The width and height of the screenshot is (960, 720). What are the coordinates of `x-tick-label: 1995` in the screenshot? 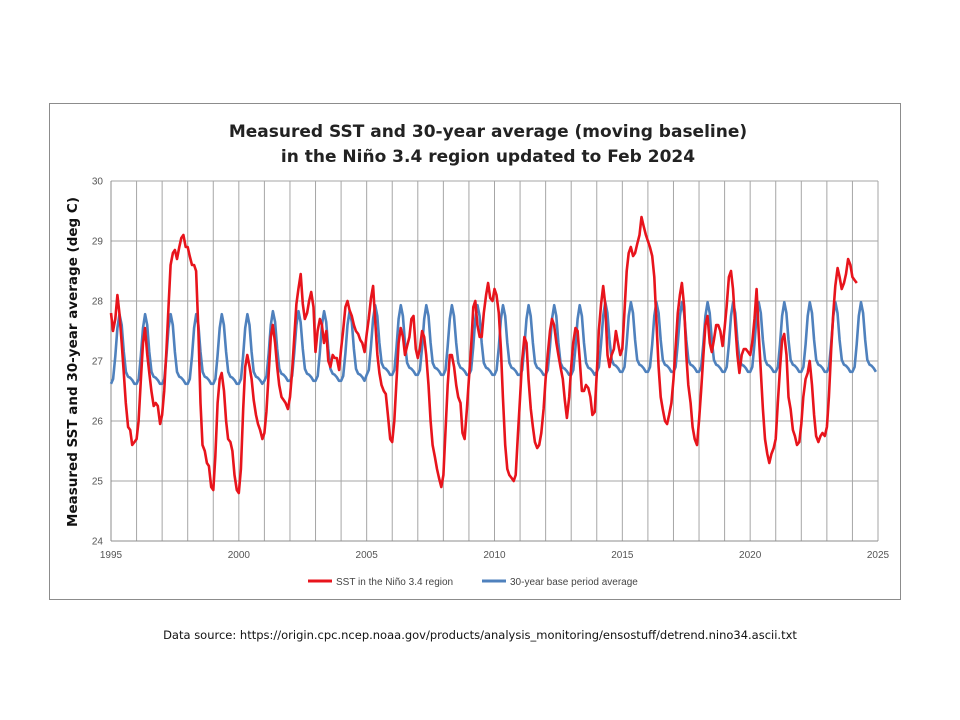 It's located at (111, 555).